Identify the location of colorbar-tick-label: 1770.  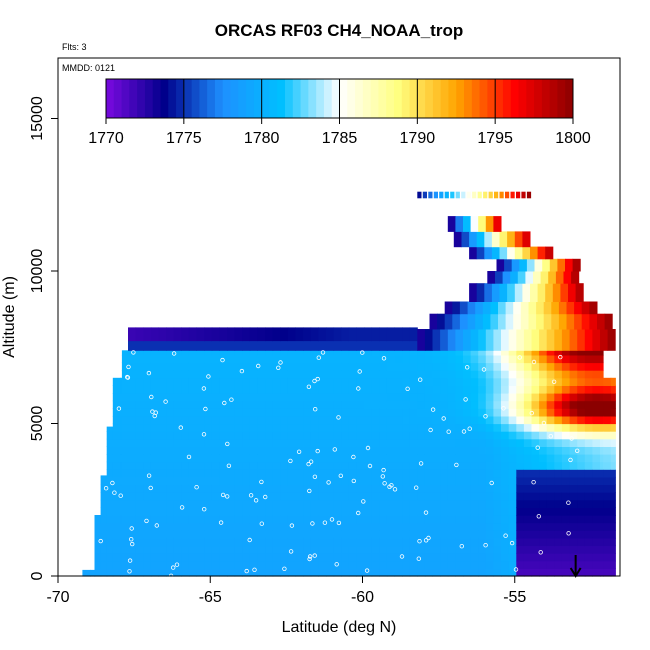
(106, 138).